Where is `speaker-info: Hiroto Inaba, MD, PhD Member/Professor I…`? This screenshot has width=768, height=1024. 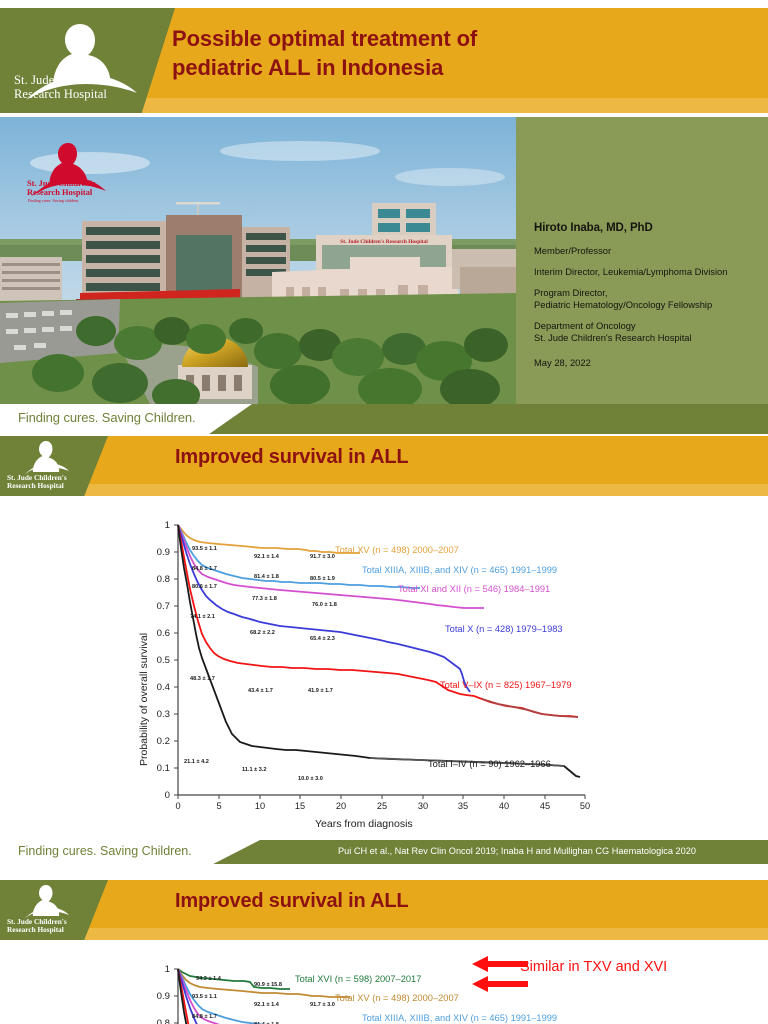
speaker-info: Hiroto Inaba, MD, PhD Member/Professor I… is located at coordinates (647, 295).